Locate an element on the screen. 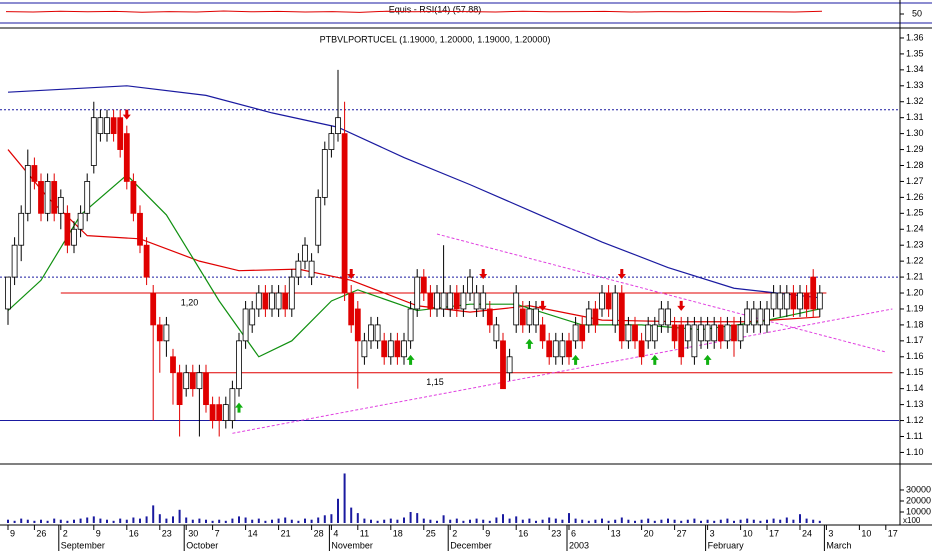 This screenshot has height=551, width=932. x-tick-label: 20 is located at coordinates (649, 533).